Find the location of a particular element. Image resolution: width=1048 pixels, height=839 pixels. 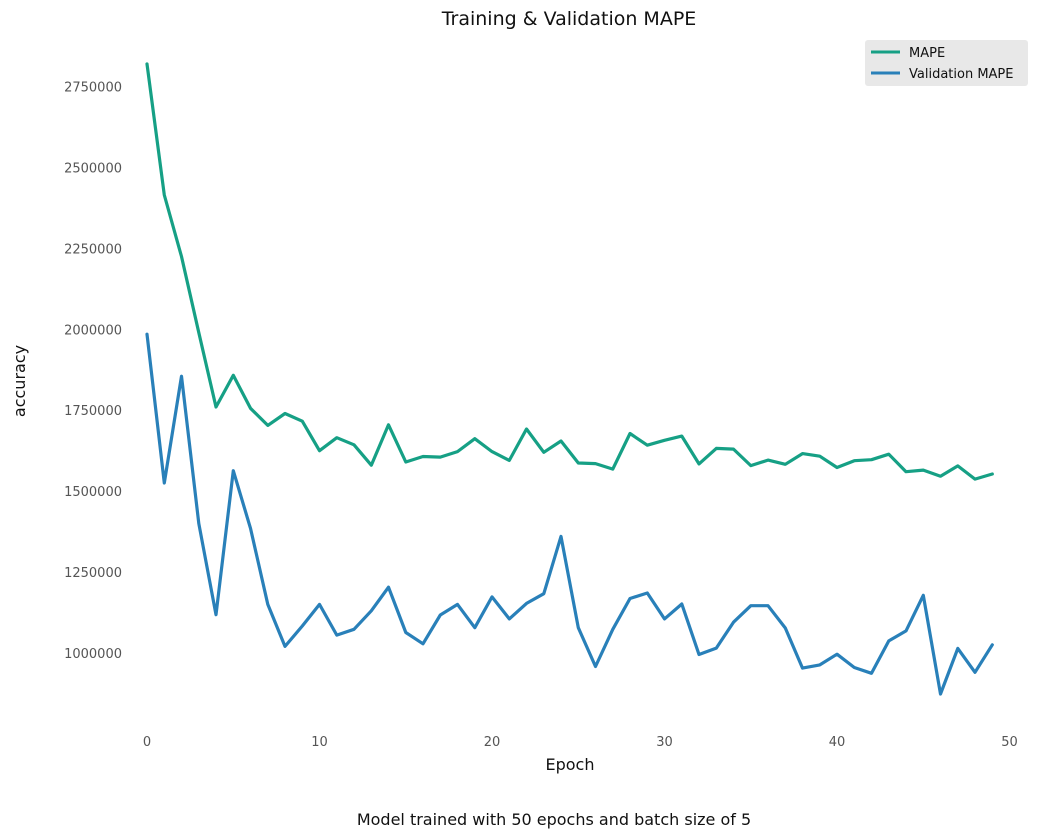

legend-label-mape: MAPE is located at coordinates (927, 53).